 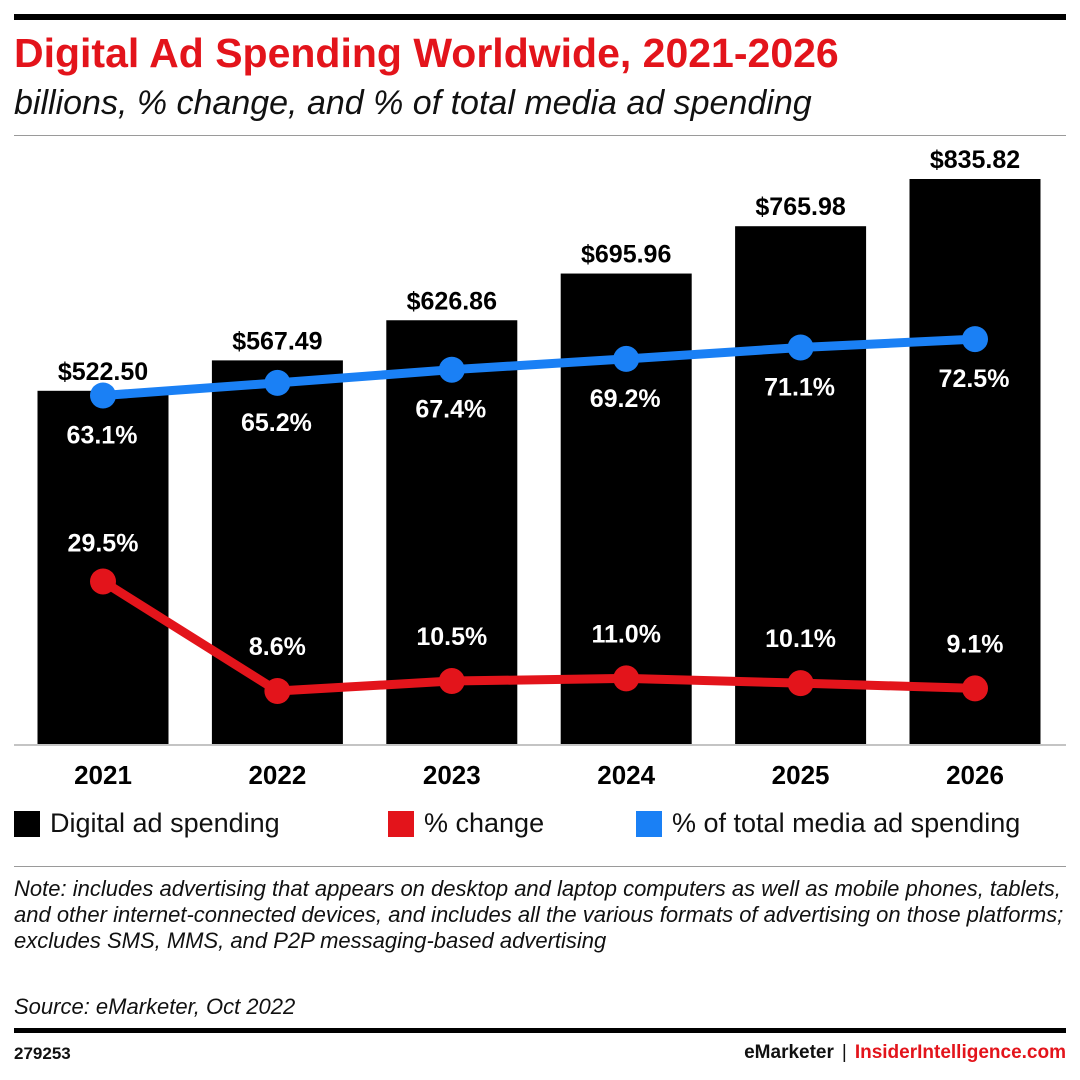 I want to click on change-line, so click(x=539, y=636).